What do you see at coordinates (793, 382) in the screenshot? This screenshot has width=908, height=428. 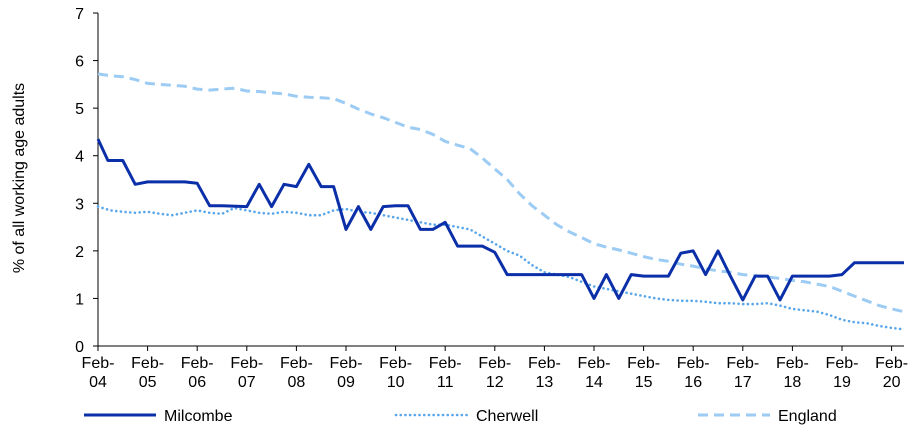 I see `x-tick-label-line2: 18` at bounding box center [793, 382].